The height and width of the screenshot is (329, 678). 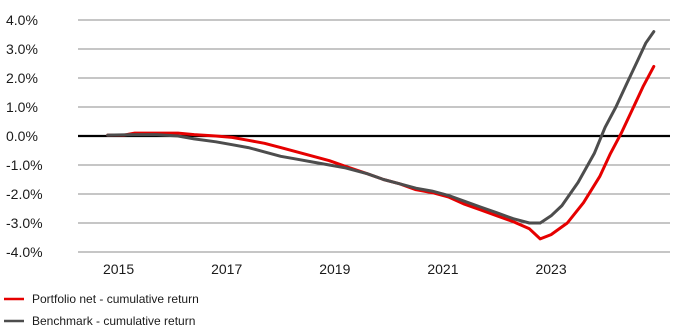 I want to click on x-tick-label: 2015, so click(x=118, y=269).